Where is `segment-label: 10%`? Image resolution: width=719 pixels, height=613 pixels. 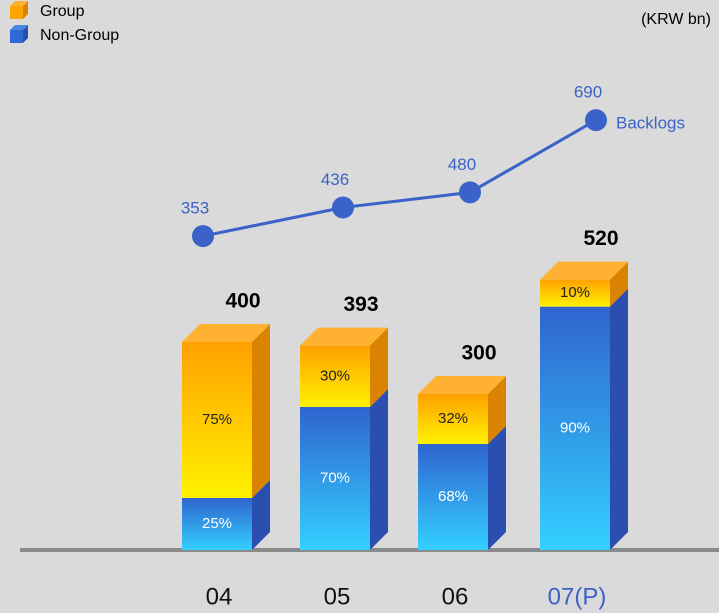
segment-label: 10% is located at coordinates (575, 292).